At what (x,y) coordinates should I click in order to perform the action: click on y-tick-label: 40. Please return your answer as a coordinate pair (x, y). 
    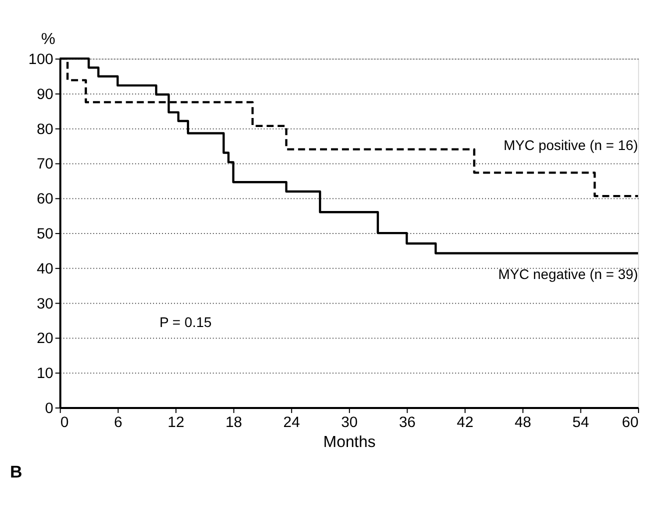
    Looking at the image, I should click on (45, 269).